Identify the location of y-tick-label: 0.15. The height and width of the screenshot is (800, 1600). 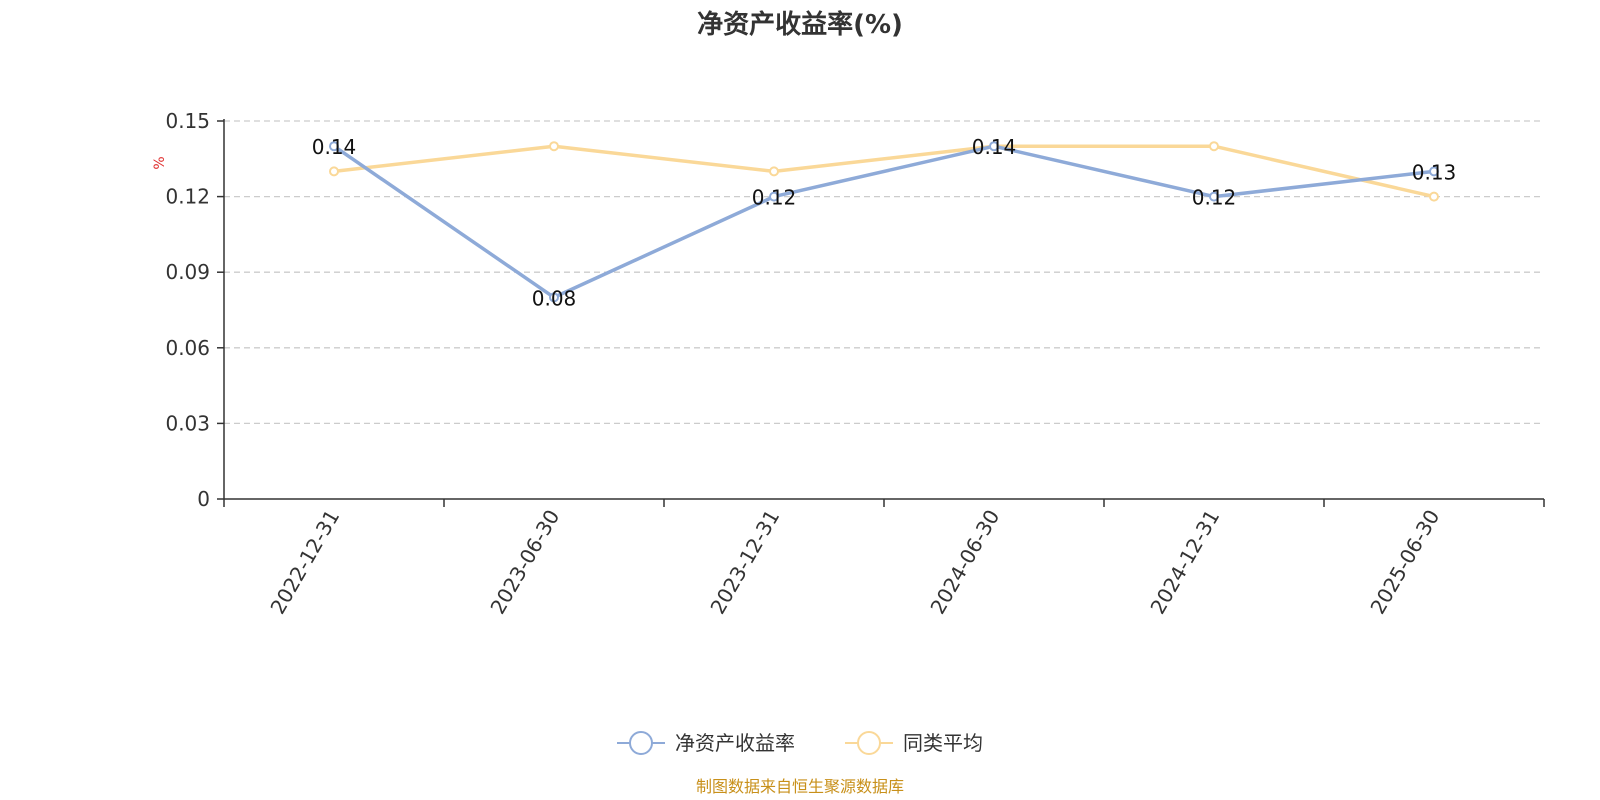
(187, 121).